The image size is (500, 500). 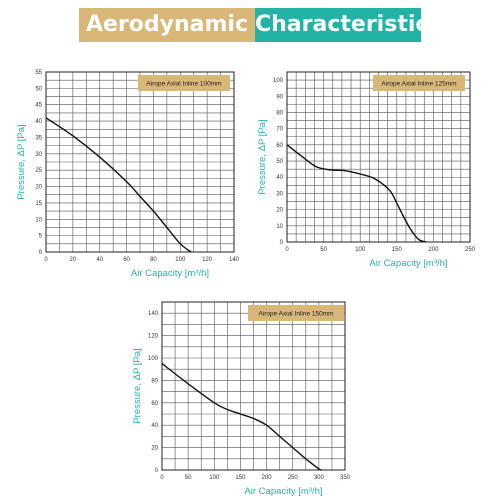 What do you see at coordinates (38, 106) in the screenshot?
I see `y-tick-label: 45` at bounding box center [38, 106].